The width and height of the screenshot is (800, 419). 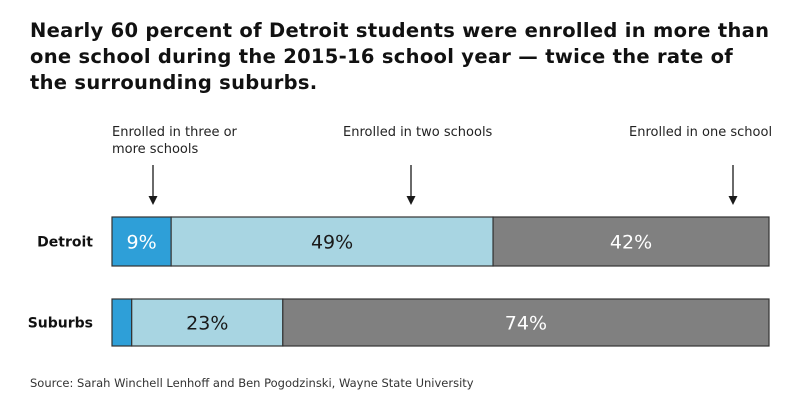 I want to click on data-label-suburbs-2: 74%, so click(x=526, y=324).